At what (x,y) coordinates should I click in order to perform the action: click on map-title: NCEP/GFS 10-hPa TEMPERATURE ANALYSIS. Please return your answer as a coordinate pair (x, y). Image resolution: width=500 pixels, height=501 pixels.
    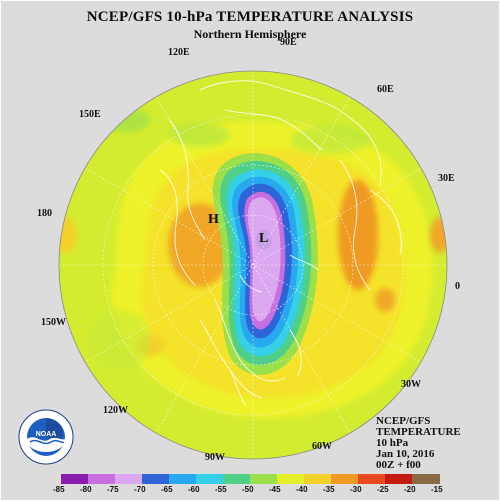
    Looking at the image, I should click on (250, 17).